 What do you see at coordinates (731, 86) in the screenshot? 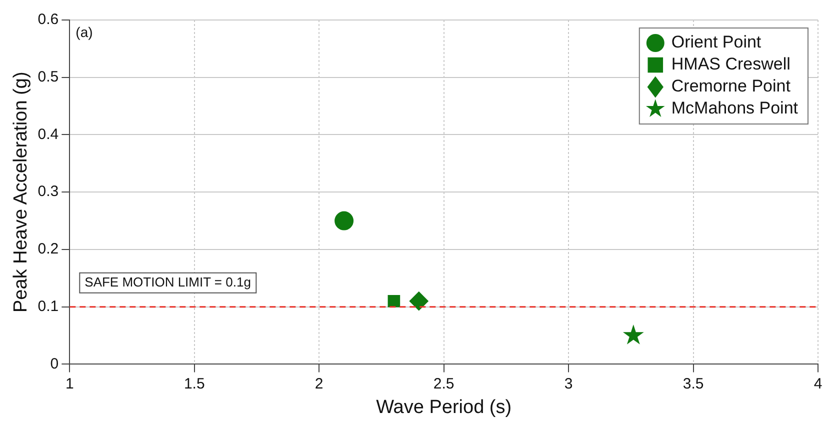
I see `legend-label: Cremorne Point` at bounding box center [731, 86].